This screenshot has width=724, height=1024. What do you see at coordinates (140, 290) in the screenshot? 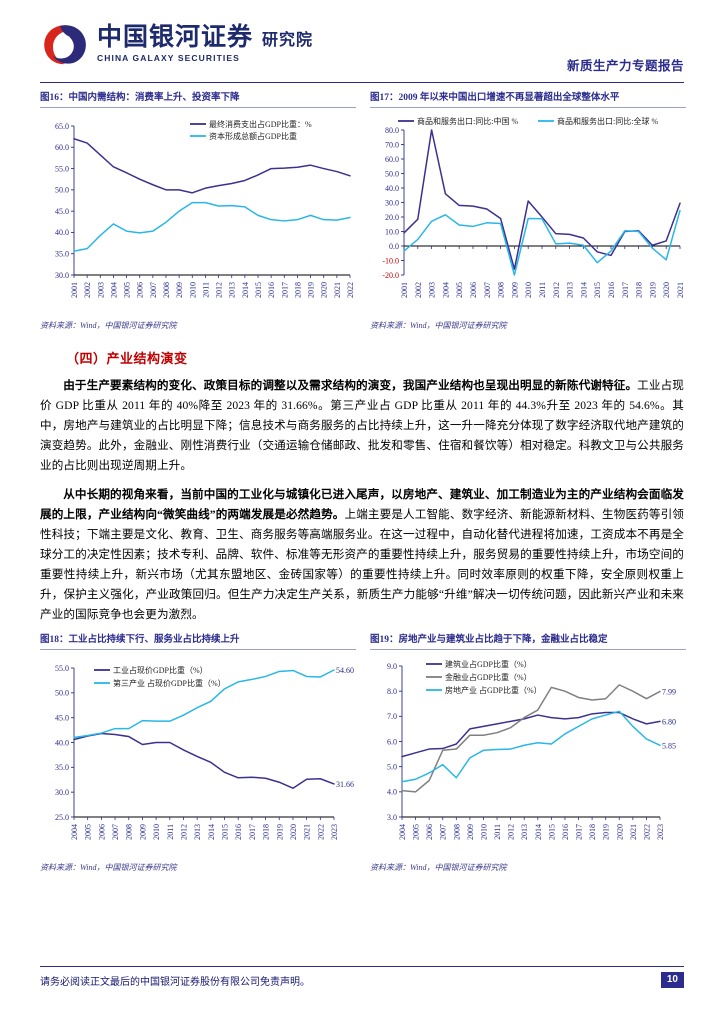
I see `svg-text: 2006` at bounding box center [140, 290].